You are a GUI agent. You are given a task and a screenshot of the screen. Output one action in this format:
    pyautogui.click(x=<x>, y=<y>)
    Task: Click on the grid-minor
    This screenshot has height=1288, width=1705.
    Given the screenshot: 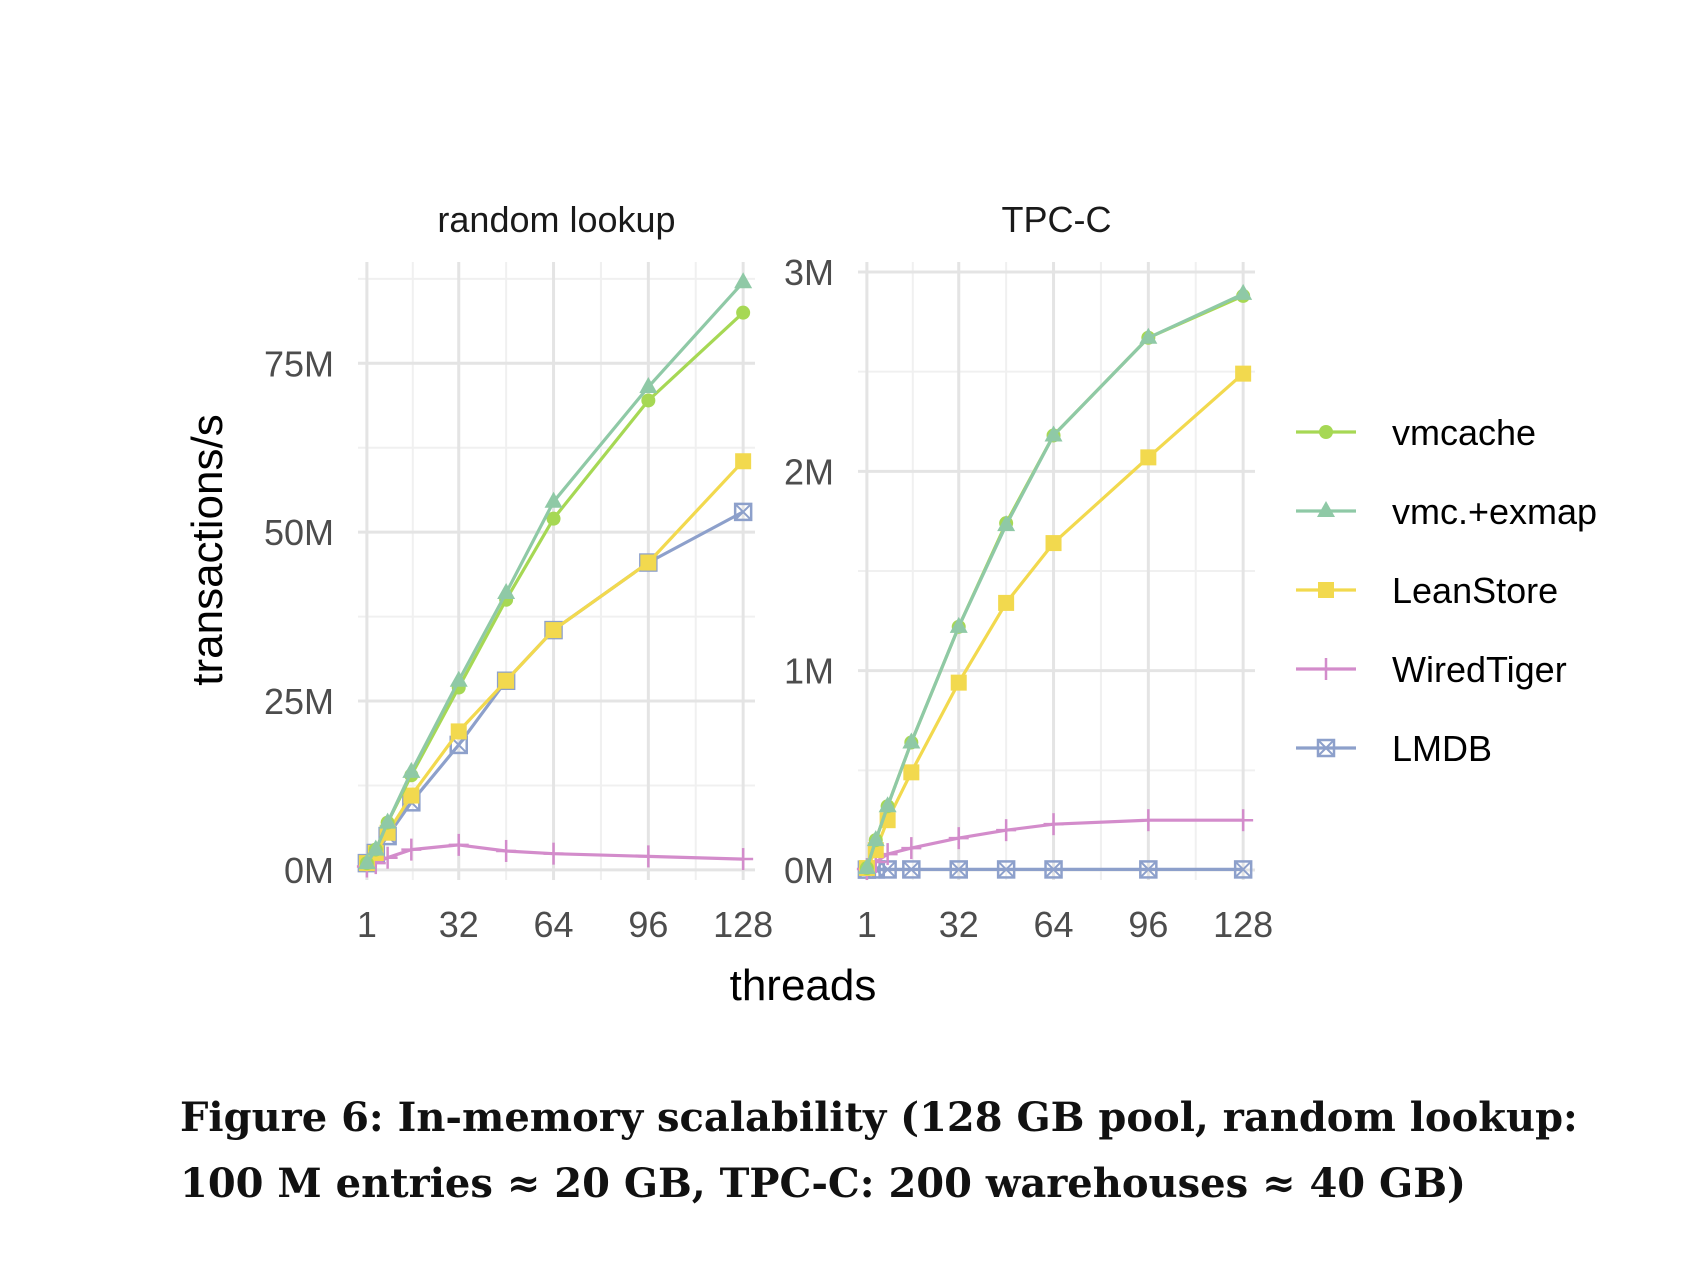 What is the action you would take?
    pyautogui.click(x=1056, y=571)
    